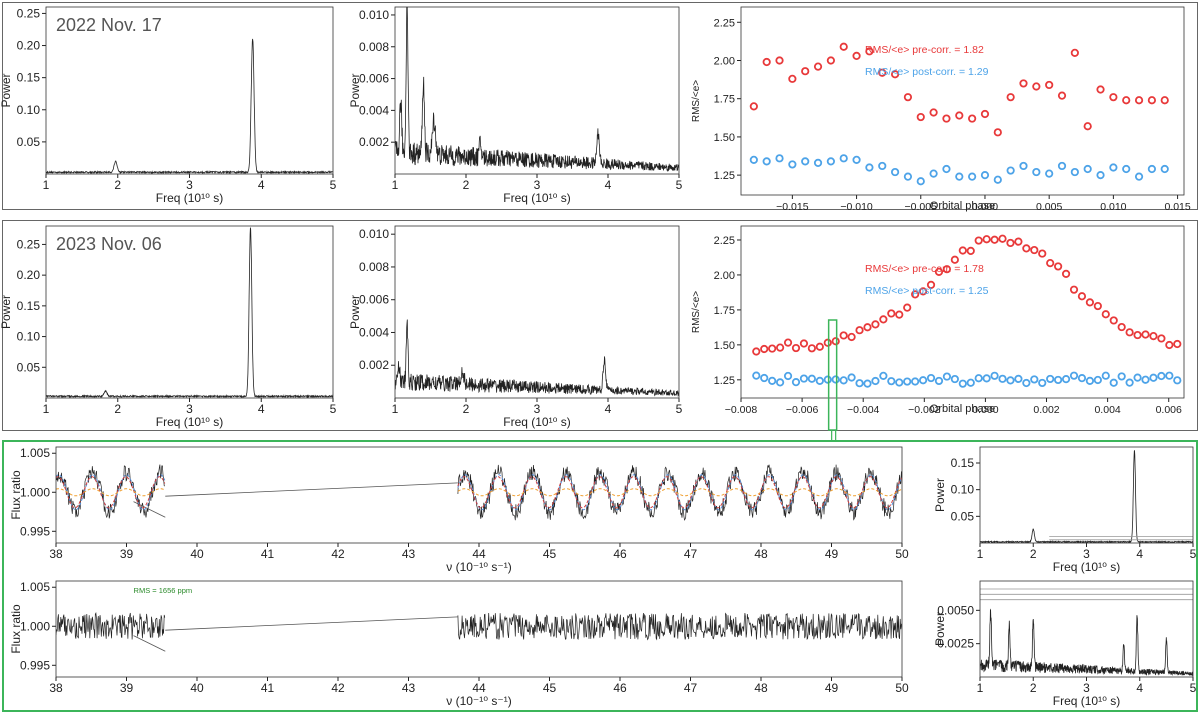 This screenshot has width=1200, height=714. What do you see at coordinates (620, 554) in the screenshot?
I see `x-tick-label: 46` at bounding box center [620, 554].